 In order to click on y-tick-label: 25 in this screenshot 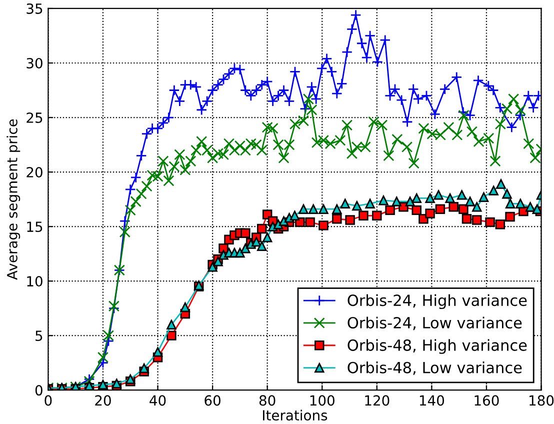, I will do `click(34, 117)`.